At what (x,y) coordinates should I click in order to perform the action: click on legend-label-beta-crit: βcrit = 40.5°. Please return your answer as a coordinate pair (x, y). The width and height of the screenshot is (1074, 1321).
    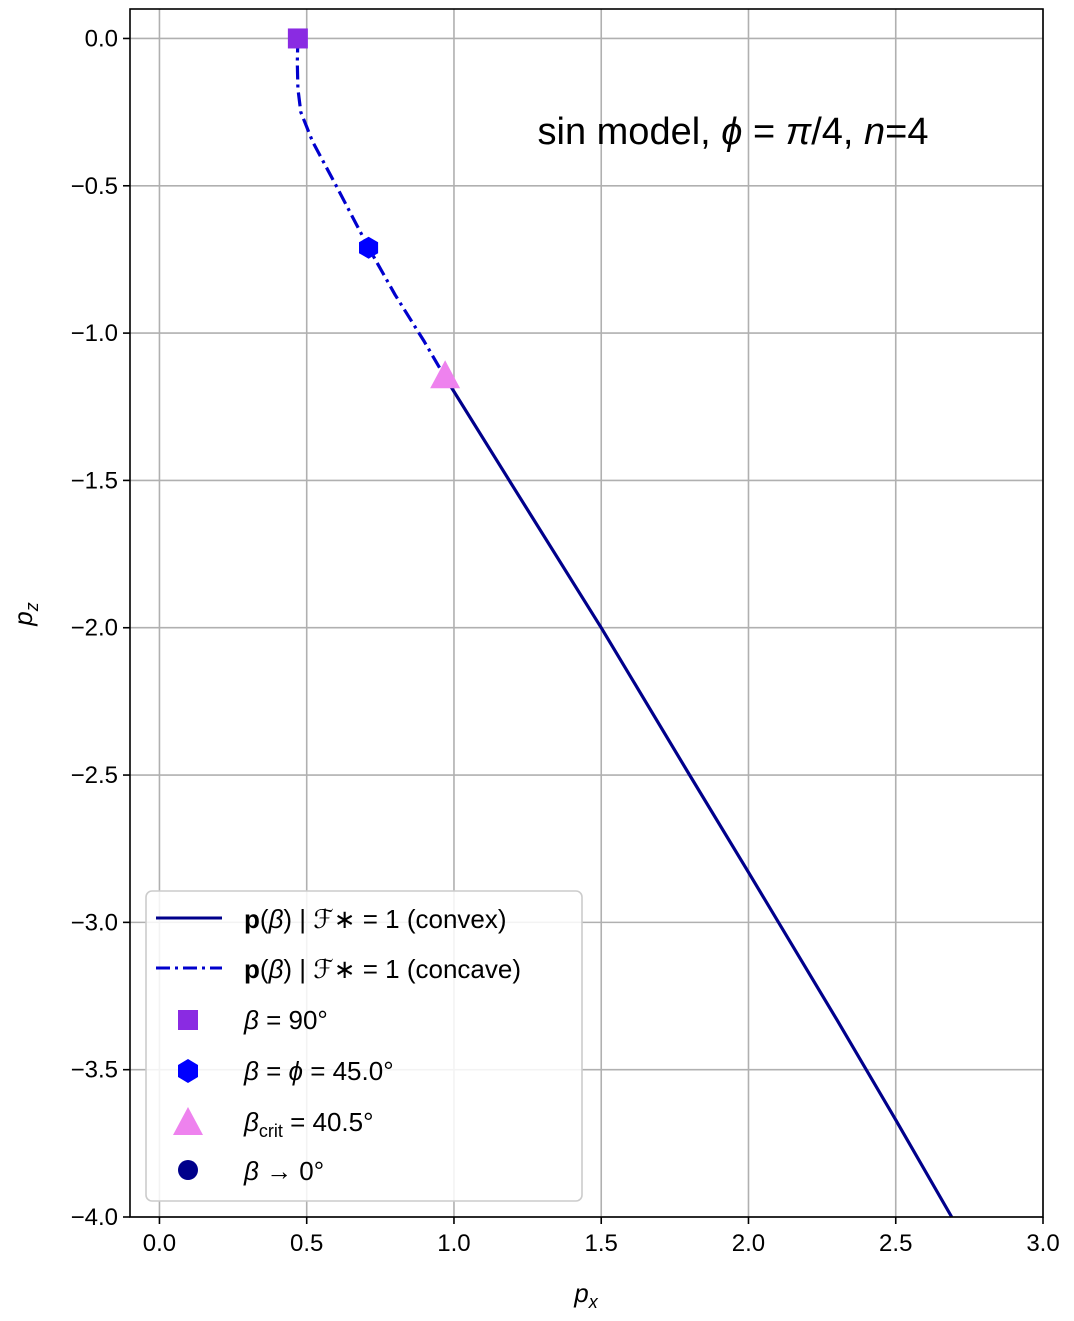
    Looking at the image, I should click on (308, 1124).